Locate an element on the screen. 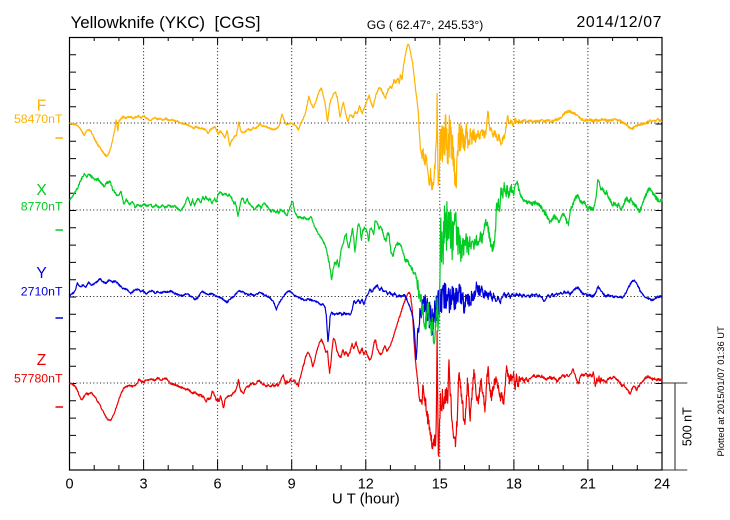 The width and height of the screenshot is (730, 520). svg-text: 15 is located at coordinates (440, 485).